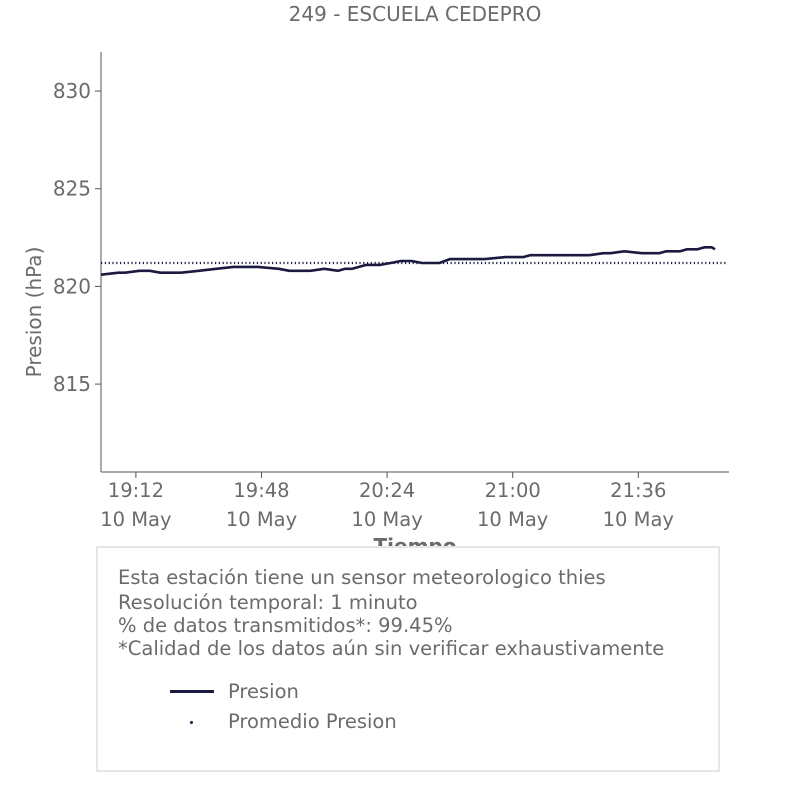 Image resolution: width=806 pixels, height=806 pixels. Describe the element at coordinates (415, 14) in the screenshot. I see `chart-title: 249 - ESCUELA CEDEPRO` at that location.